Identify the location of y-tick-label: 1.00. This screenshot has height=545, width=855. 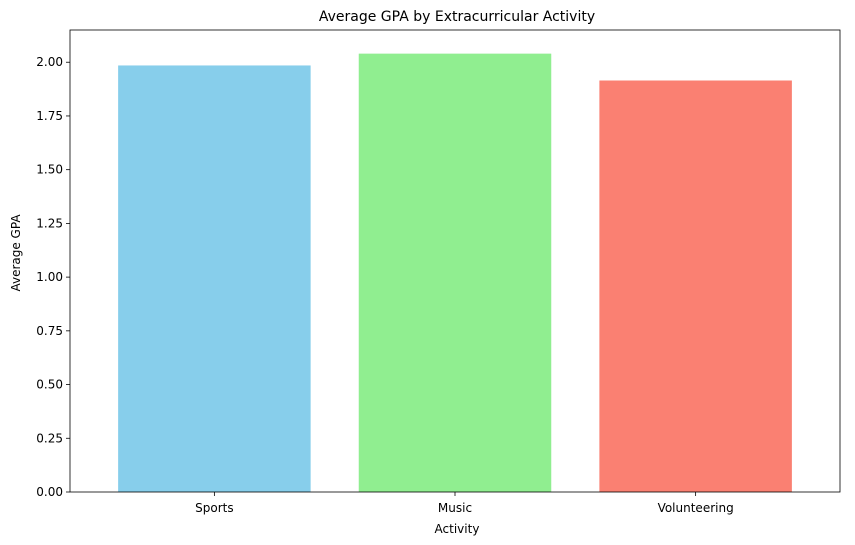
(49, 277).